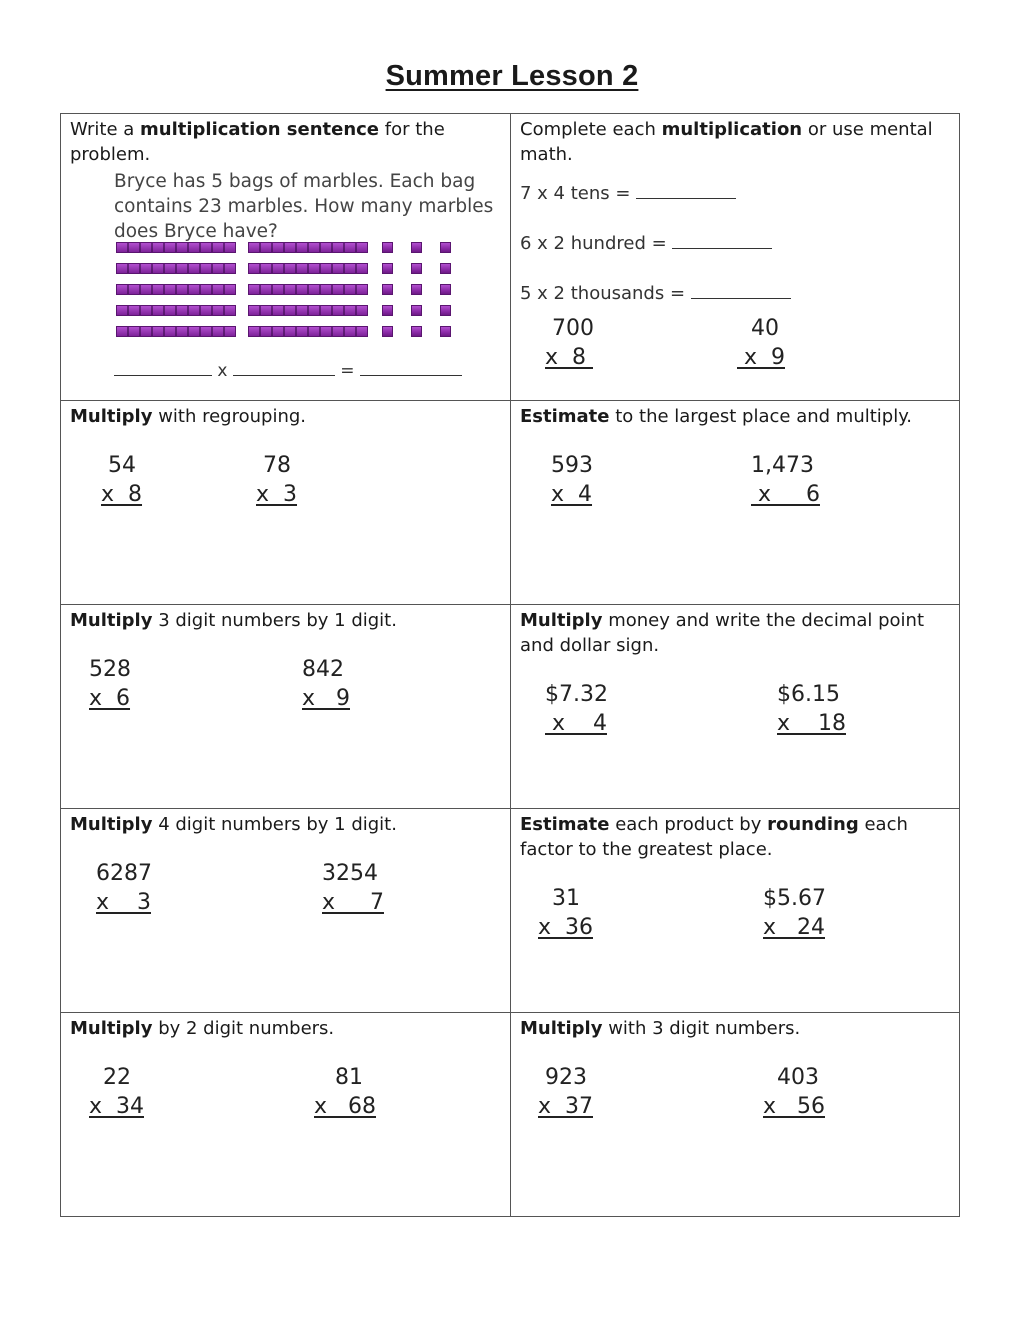 The height and width of the screenshot is (1325, 1024). What do you see at coordinates (576, 709) in the screenshot?
I see `problem: $7.32 x 4` at bounding box center [576, 709].